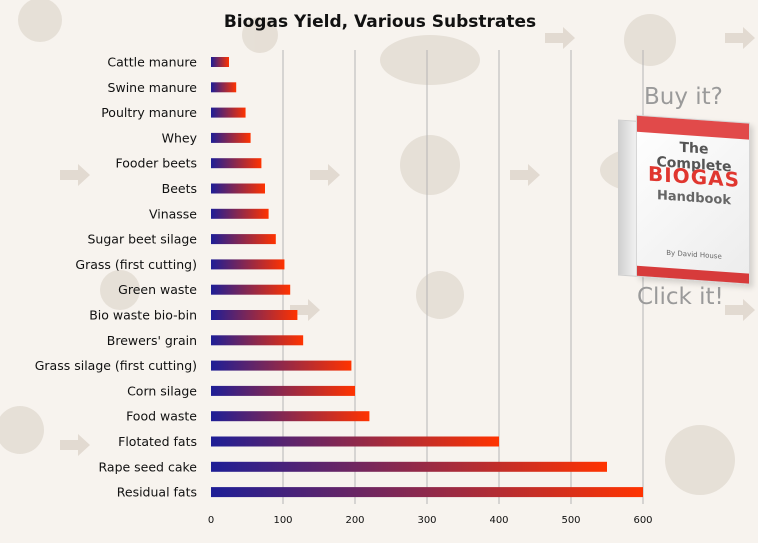 The width and height of the screenshot is (758, 543). Describe the element at coordinates (570, 520) in the screenshot. I see `x-tick-label: 500` at that location.